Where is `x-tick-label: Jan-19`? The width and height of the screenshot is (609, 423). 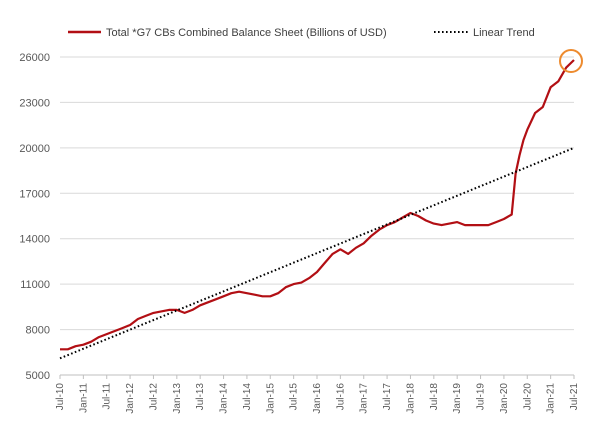
x-tick-label: Jan-19 is located at coordinates (457, 398).